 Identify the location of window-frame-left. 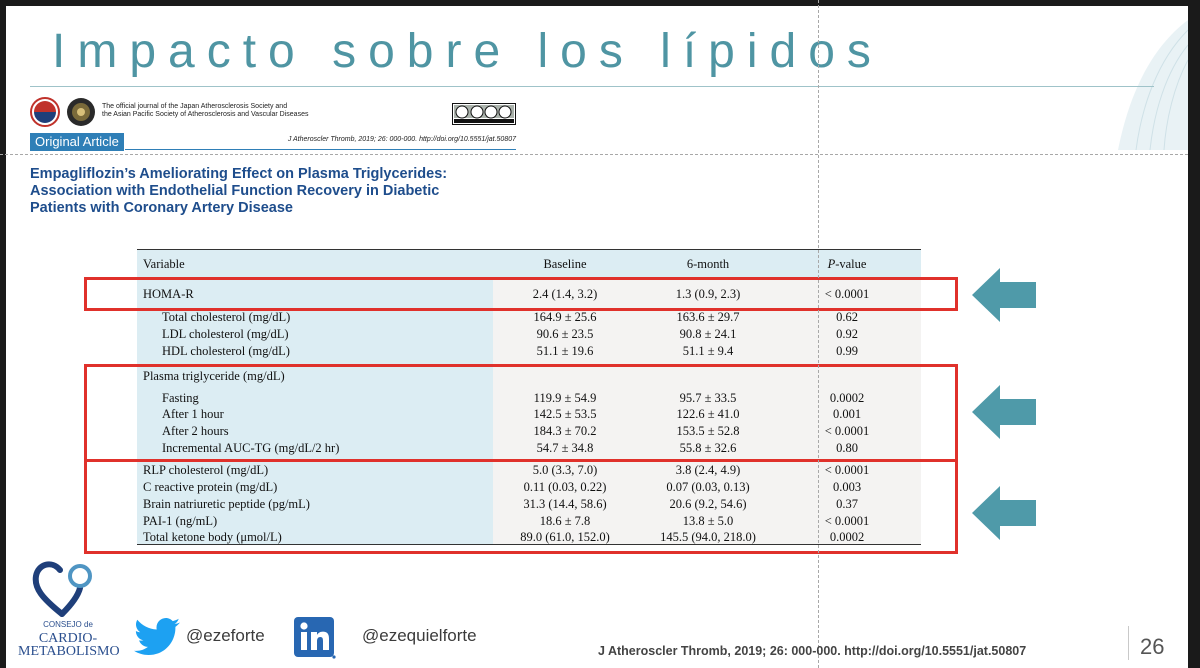
(3, 334).